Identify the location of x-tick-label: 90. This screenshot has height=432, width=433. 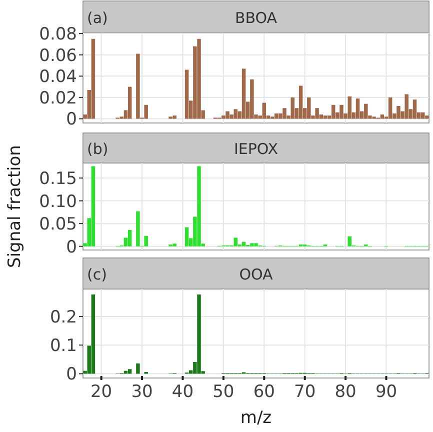
(386, 392).